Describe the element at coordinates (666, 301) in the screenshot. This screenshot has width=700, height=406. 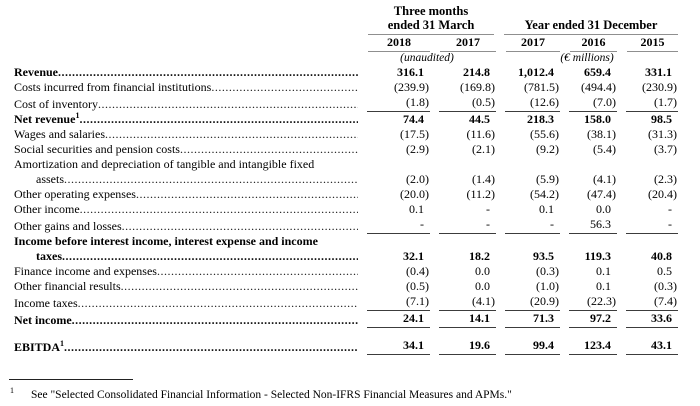
I see `value-cell: (7.4)` at that location.